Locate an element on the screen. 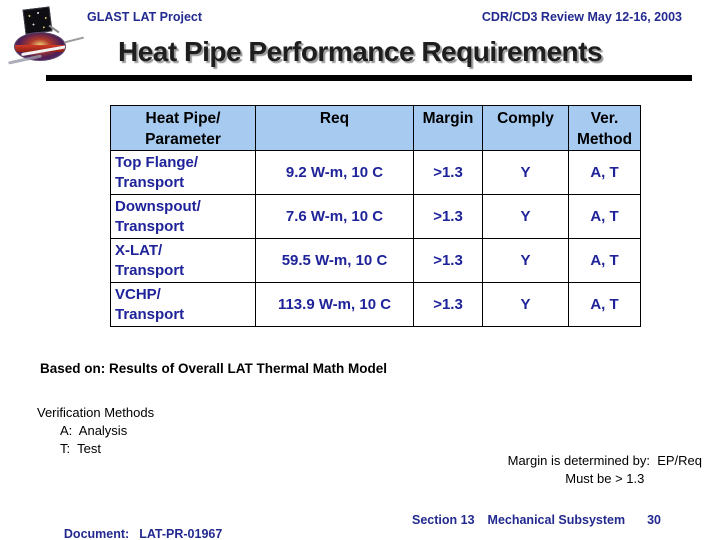  cell-req: 9.2 W-m, 10 C is located at coordinates (334, 172).